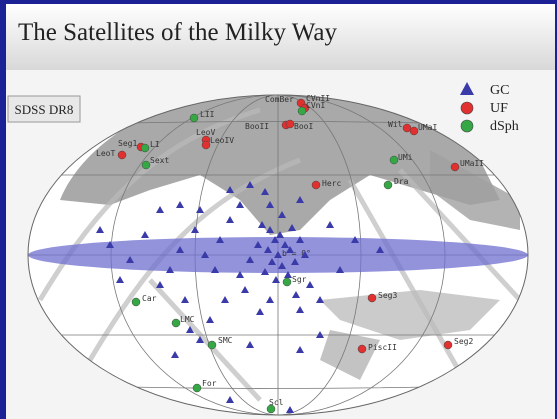 The height and width of the screenshot is (419, 557). Describe the element at coordinates (222, 140) in the screenshot. I see `satellite-label: LeoIV` at that location.